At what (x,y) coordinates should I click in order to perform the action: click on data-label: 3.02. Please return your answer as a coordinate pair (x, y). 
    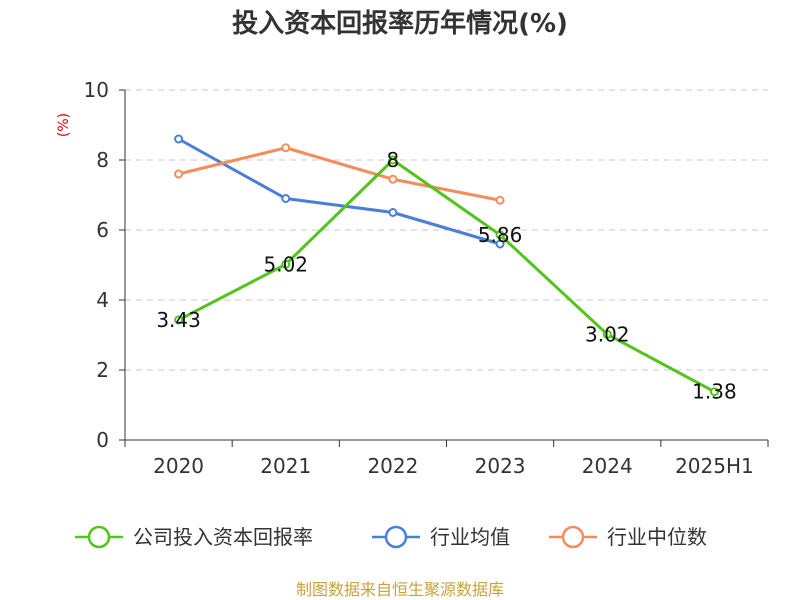
    Looking at the image, I should click on (607, 334).